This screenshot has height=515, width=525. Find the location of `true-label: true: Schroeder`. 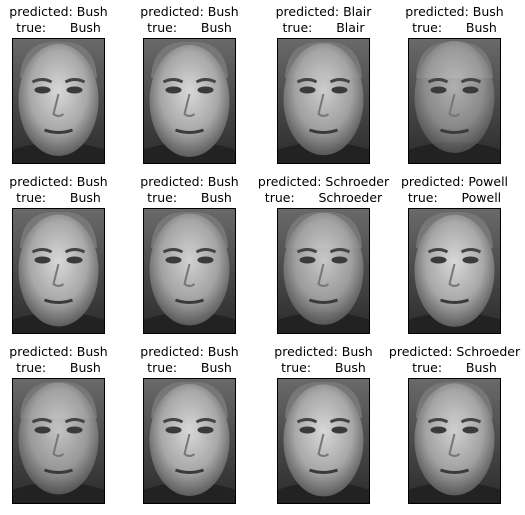

true-label: true: Schroeder is located at coordinates (324, 197).